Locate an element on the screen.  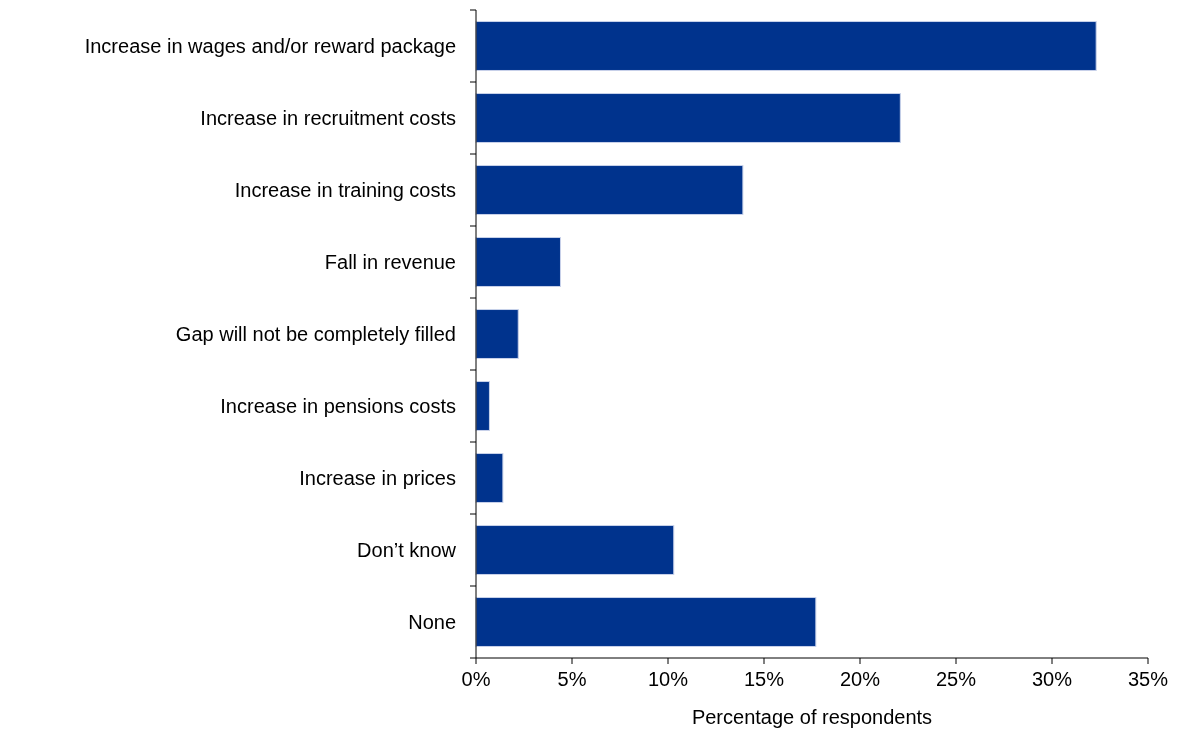
x-tick-label: 0% is located at coordinates (476, 679).